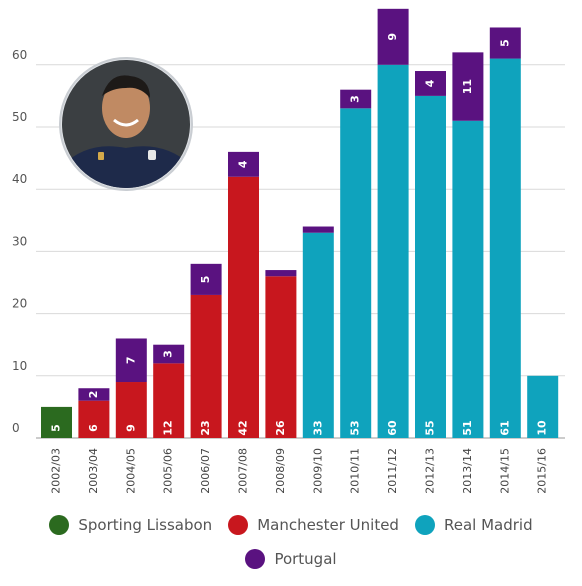 This screenshot has width=582, height=586. I want to click on bar-label-club: 5, so click(56, 428).